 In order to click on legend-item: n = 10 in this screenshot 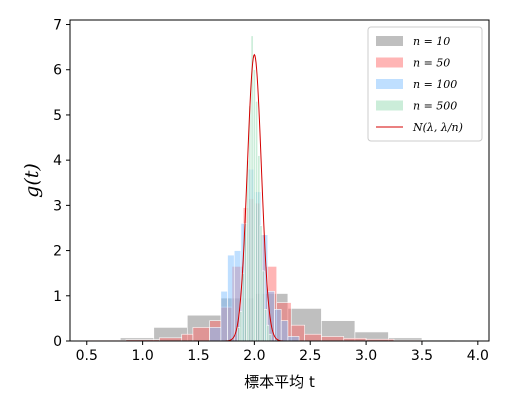, I will do `click(413, 41)`.